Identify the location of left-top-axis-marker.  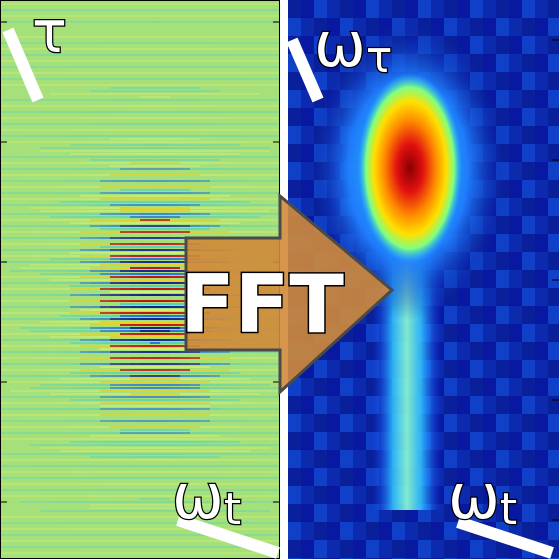
(23, 65).